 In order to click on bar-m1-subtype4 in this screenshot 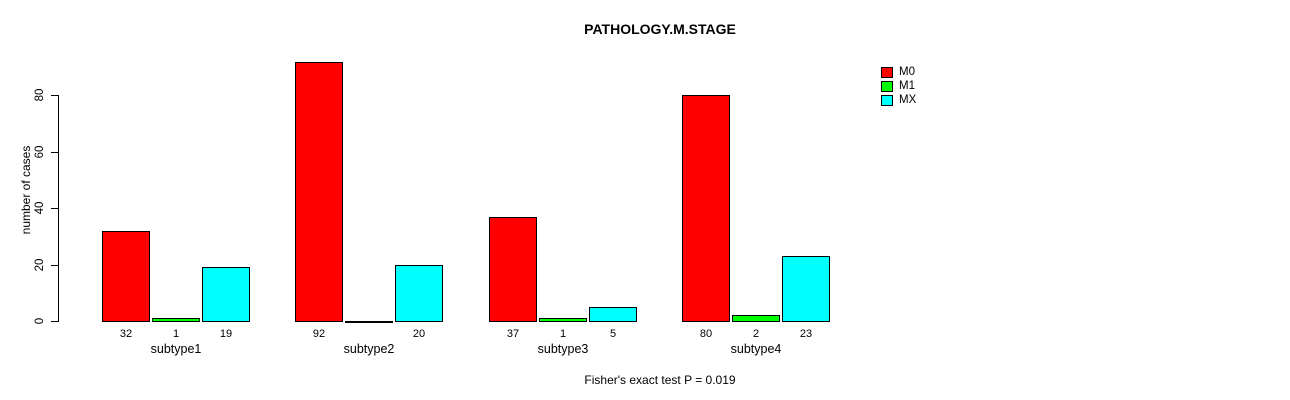, I will do `click(756, 318)`.